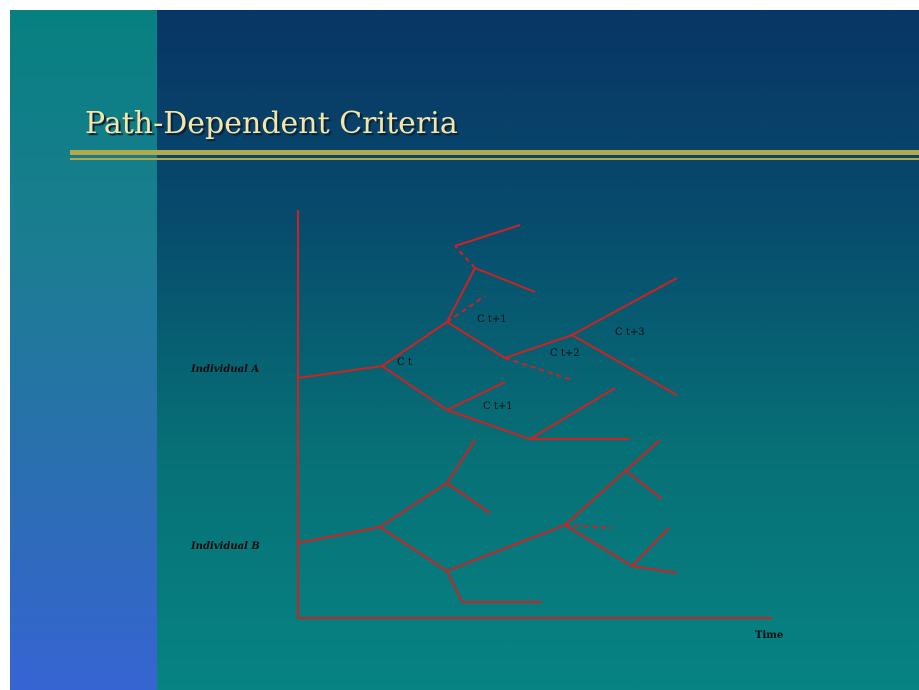  Describe the element at coordinates (225, 546) in the screenshot. I see `individual-b-label: Individual B` at that location.